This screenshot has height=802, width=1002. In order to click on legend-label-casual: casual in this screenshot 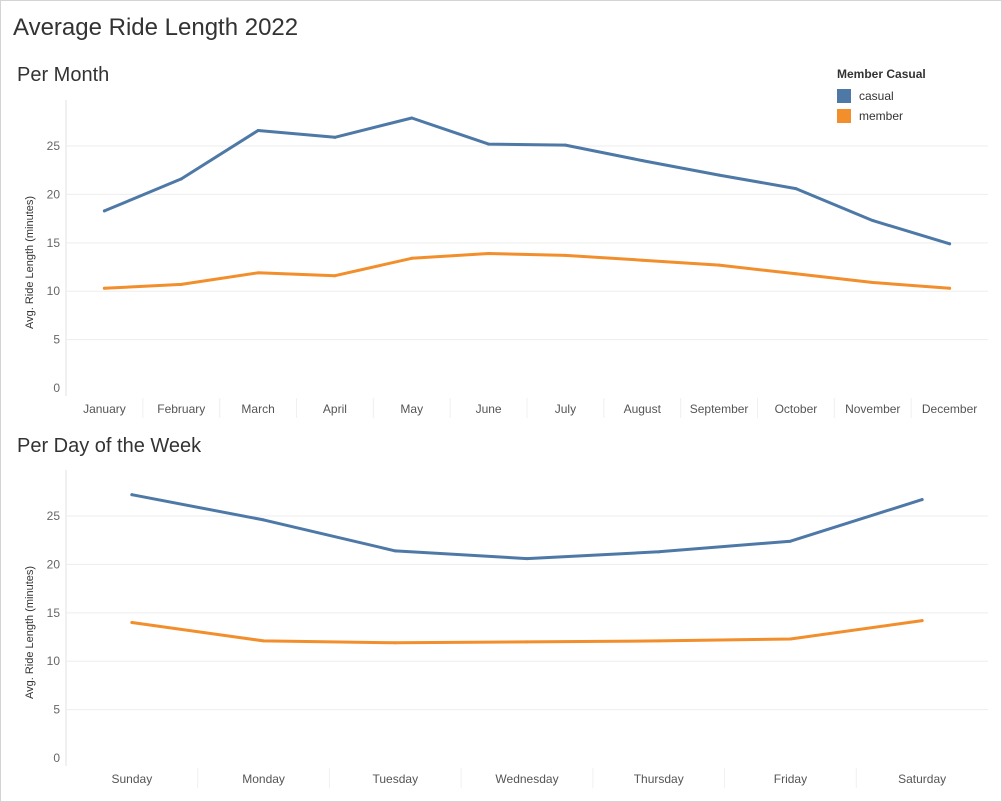, I will do `click(876, 96)`.